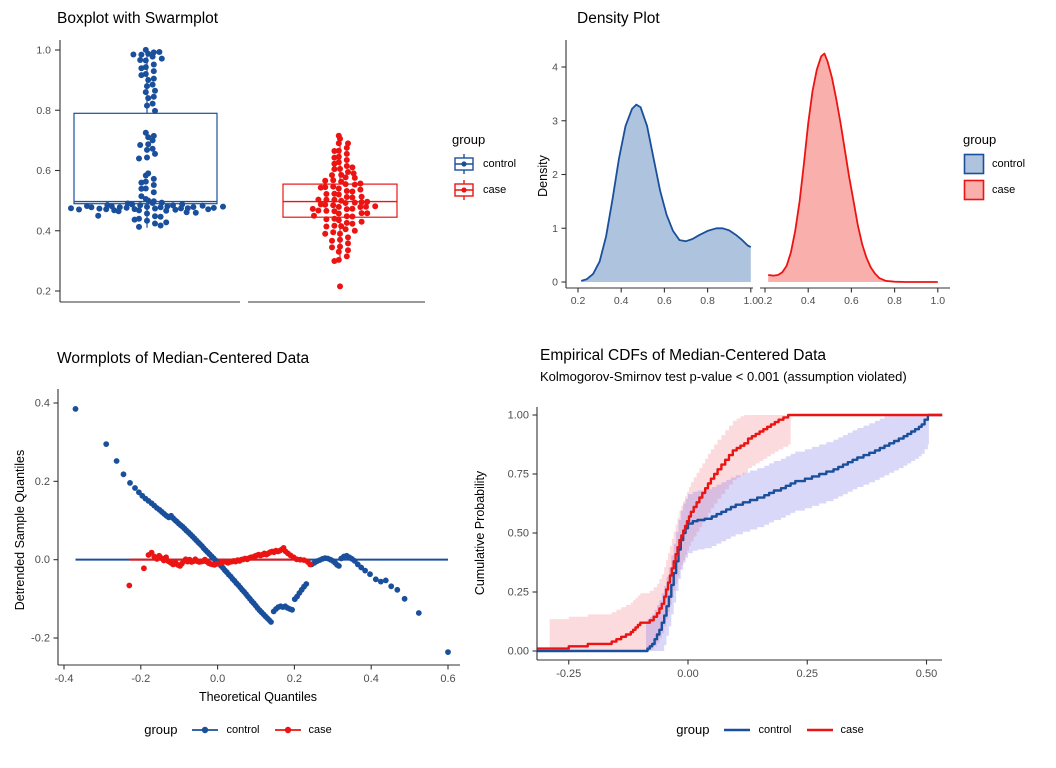  I want to click on svg-text: Density, so click(543, 175).